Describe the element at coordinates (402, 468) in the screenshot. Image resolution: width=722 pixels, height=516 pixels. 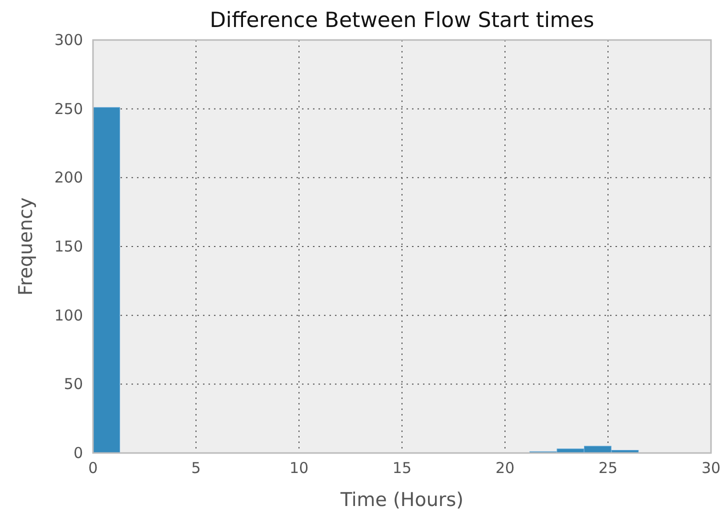
I see `x-tick-label: 15` at that location.